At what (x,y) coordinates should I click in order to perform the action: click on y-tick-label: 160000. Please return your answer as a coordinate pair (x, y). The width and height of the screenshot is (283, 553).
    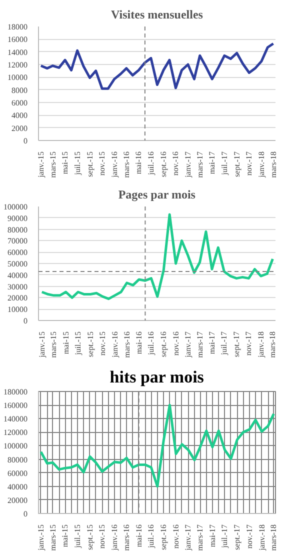
    Looking at the image, I should click on (16, 405).